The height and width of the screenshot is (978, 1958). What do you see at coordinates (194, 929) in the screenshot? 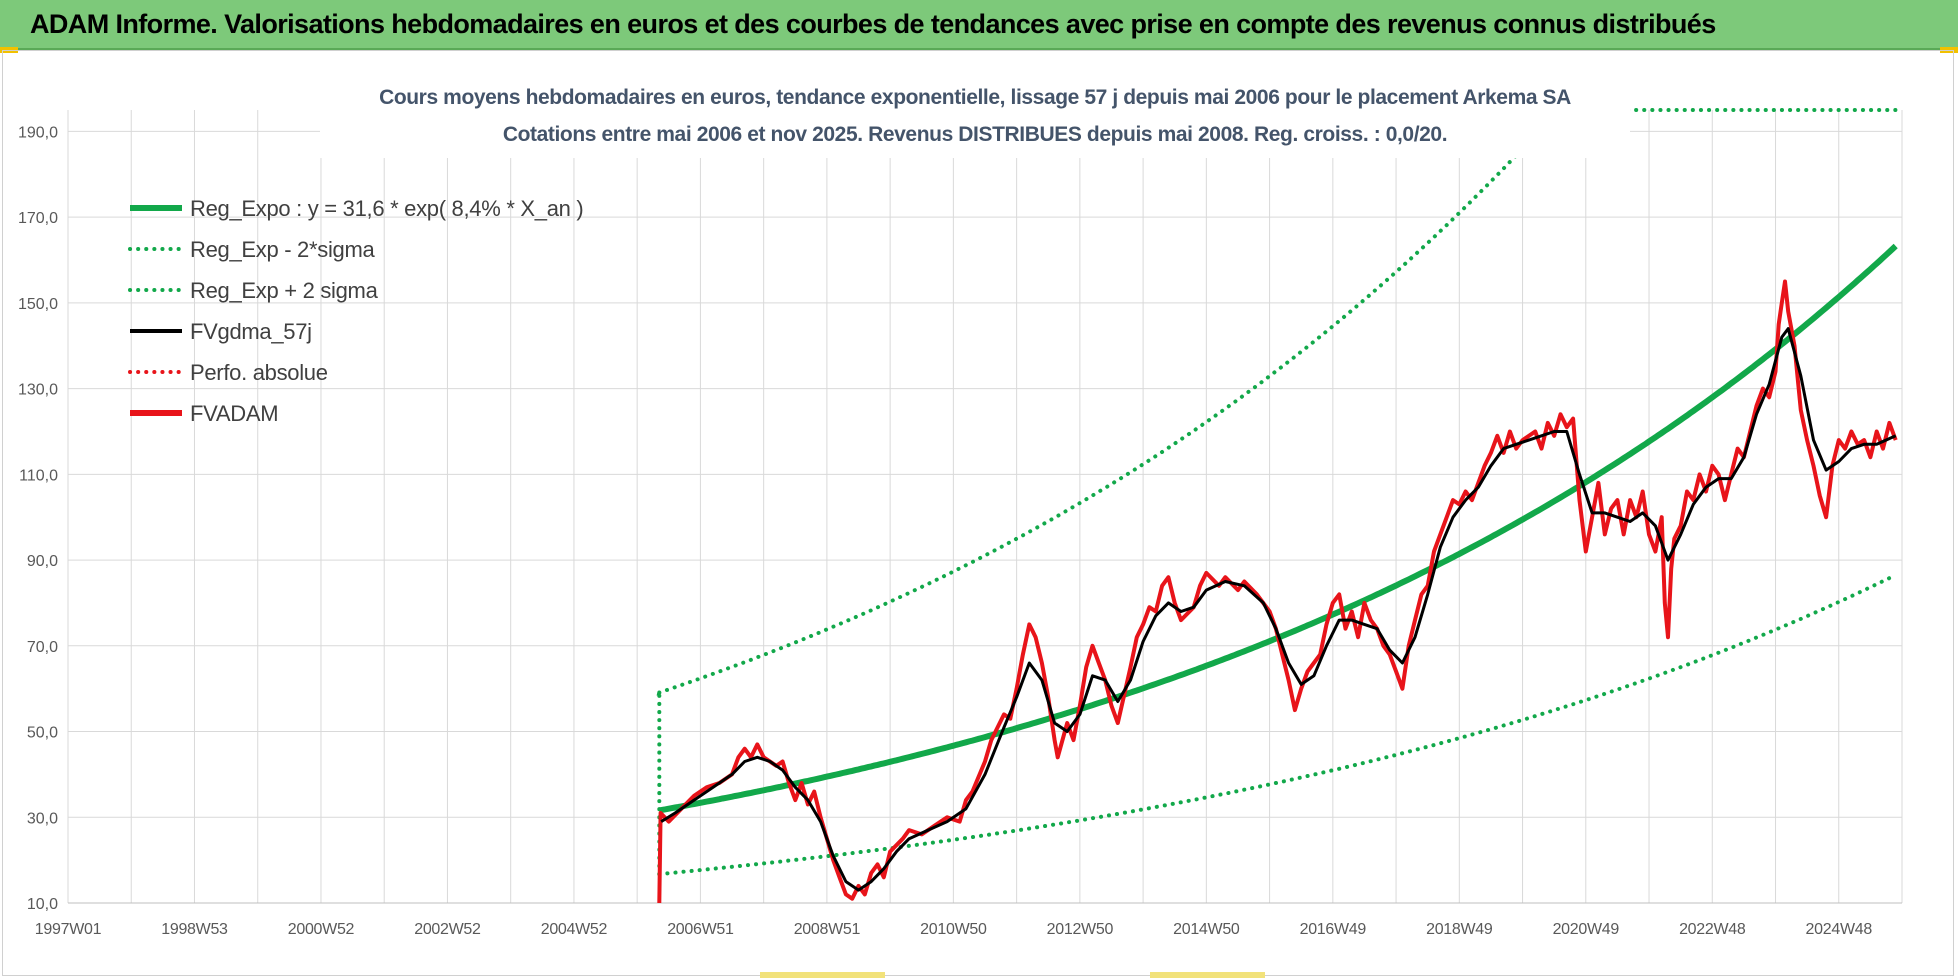
I see `x-tick-label: 1998W53` at bounding box center [194, 929].